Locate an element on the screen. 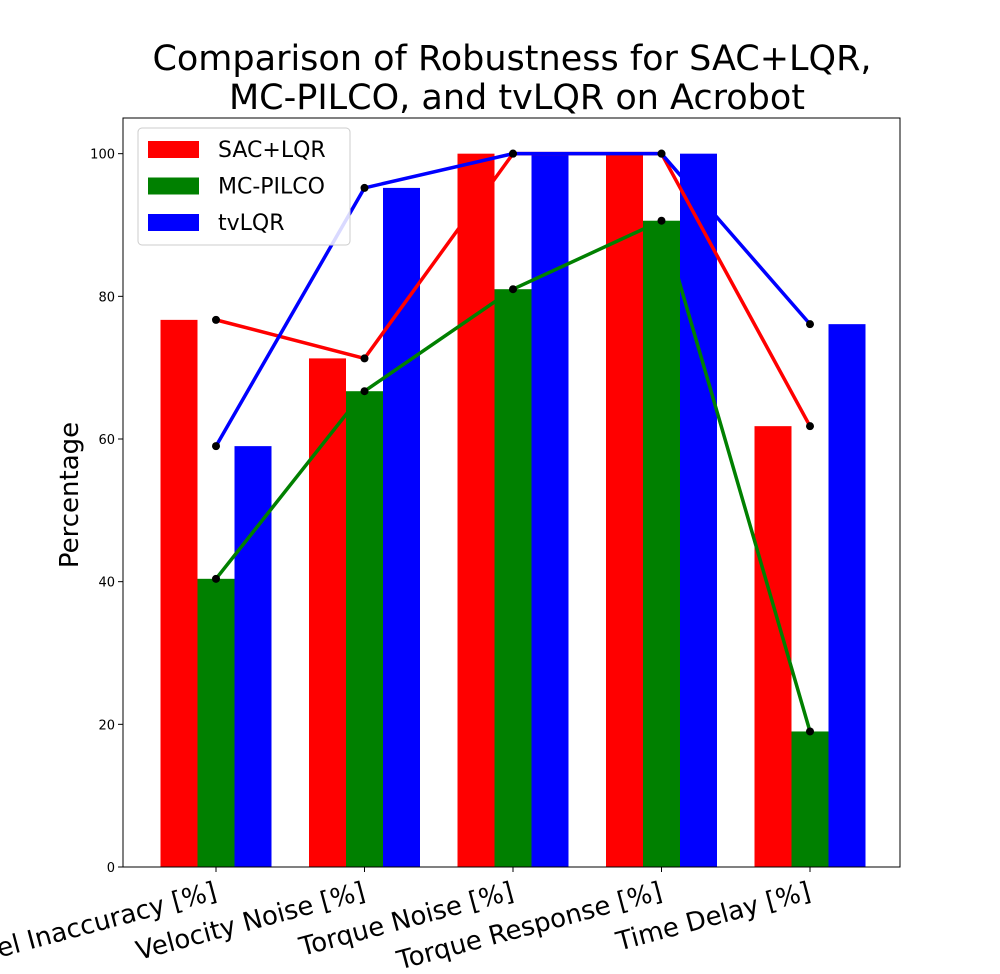 This screenshot has height=974, width=1000. y-tick-label: 60 is located at coordinates (106, 440).